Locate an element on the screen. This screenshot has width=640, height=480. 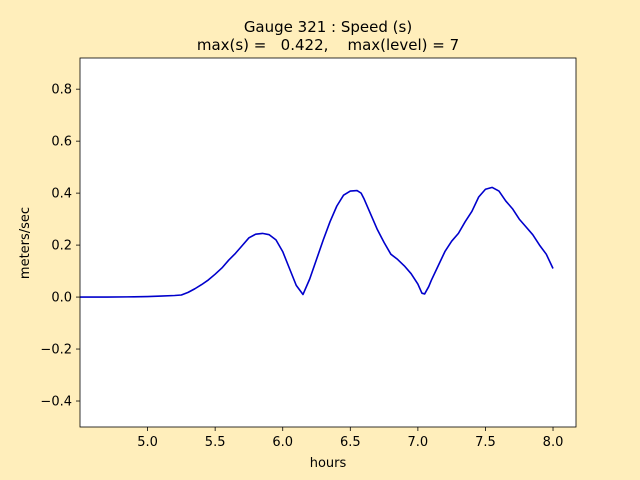
y-tick-label: 0.0 is located at coordinates (61, 298).